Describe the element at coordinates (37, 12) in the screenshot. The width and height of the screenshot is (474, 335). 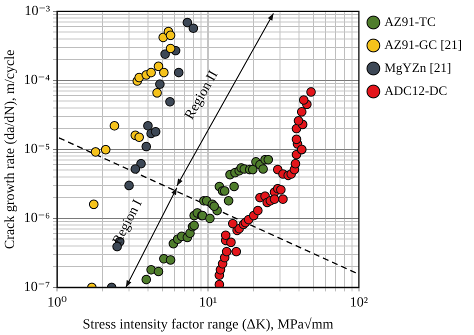
I see `y-tick-label: 10⁻³` at that location.